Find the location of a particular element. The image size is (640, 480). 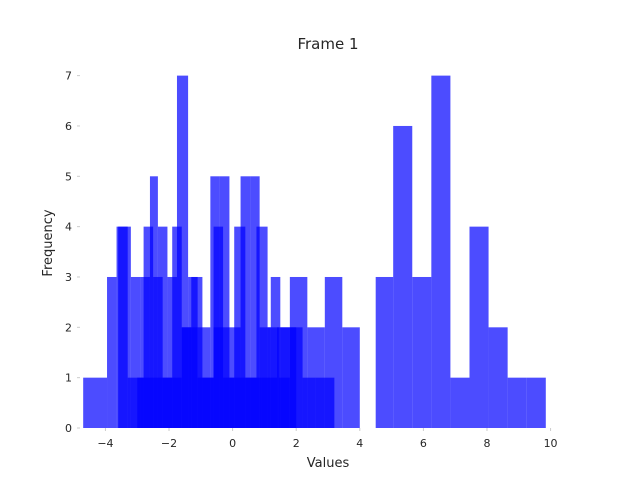

y-tick-label: 5 is located at coordinates (68, 176).